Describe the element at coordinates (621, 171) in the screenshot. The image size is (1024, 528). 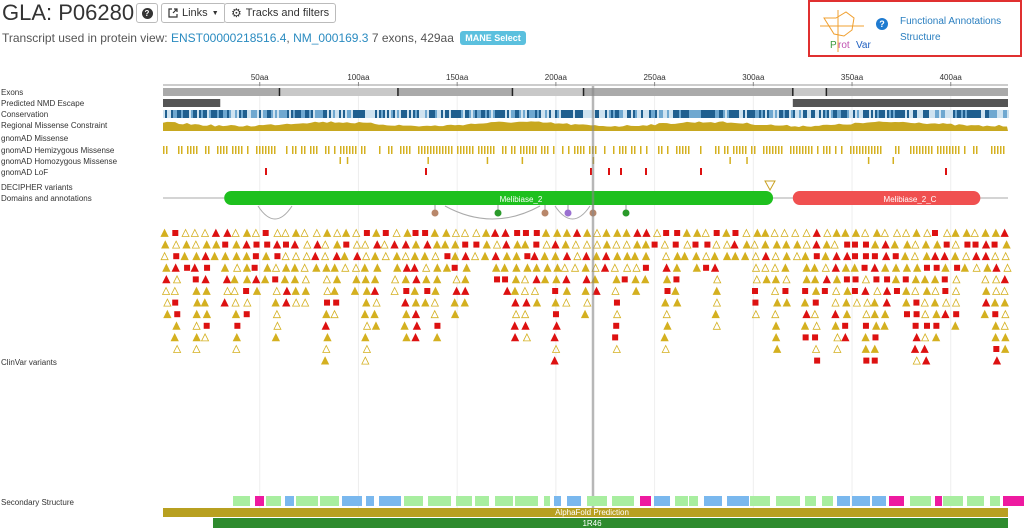
I see `gnomad-lof-mark` at that location.